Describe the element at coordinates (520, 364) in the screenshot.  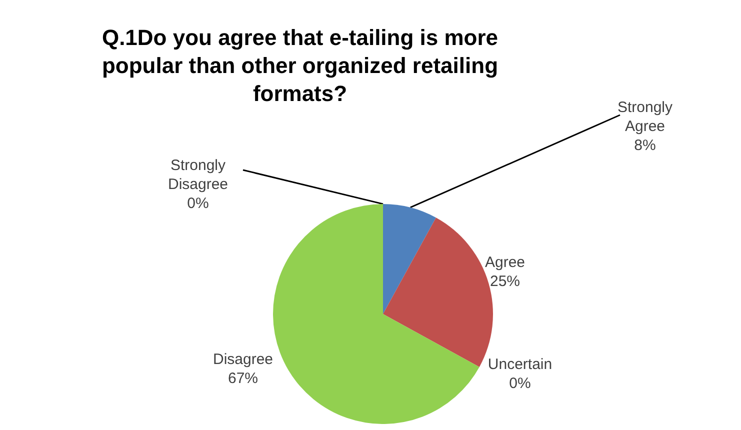
I see `category-label: Uncertain` at that location.